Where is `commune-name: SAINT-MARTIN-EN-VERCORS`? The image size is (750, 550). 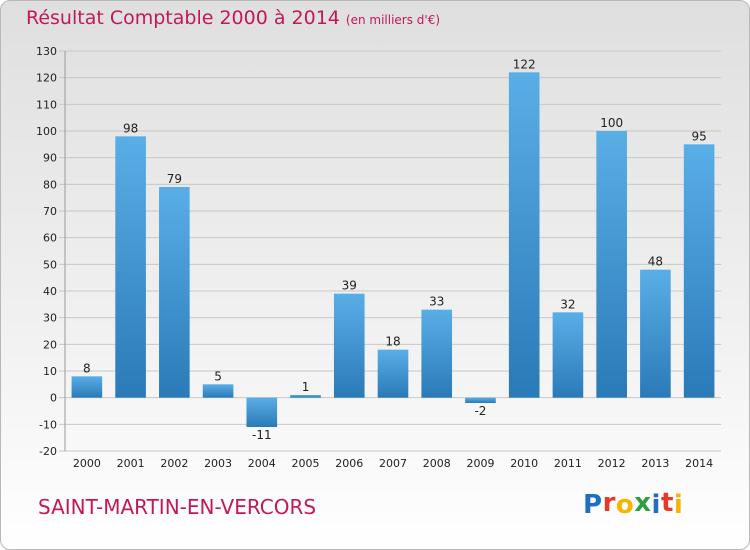
commune-name: SAINT-MARTIN-EN-VERCORS is located at coordinates (177, 507).